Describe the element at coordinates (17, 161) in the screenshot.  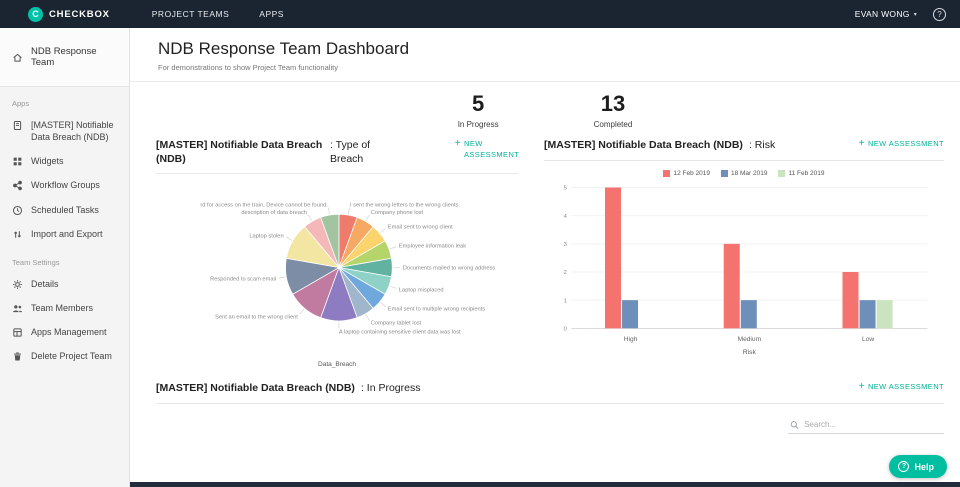
I see `widgets-icon` at that location.